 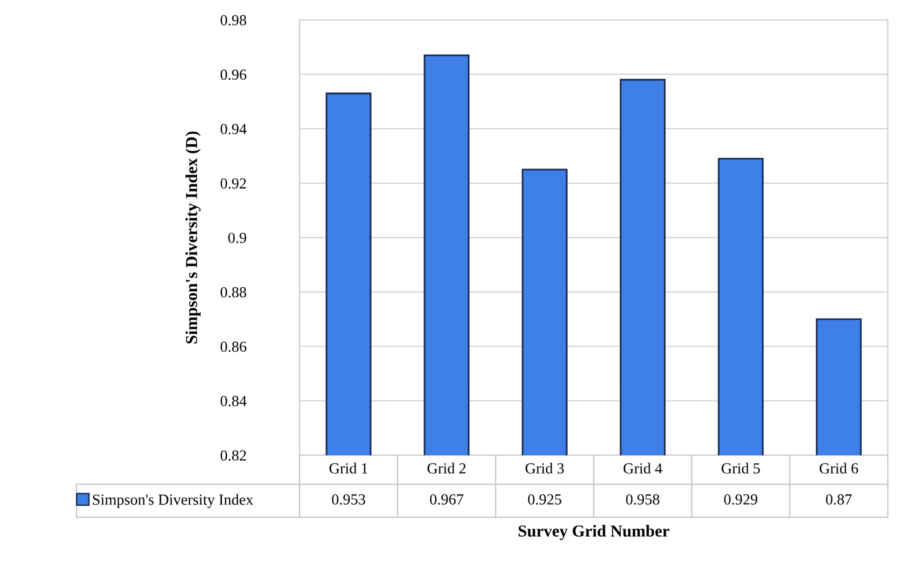 I want to click on y-tick-label: 0.9, so click(x=237, y=238).